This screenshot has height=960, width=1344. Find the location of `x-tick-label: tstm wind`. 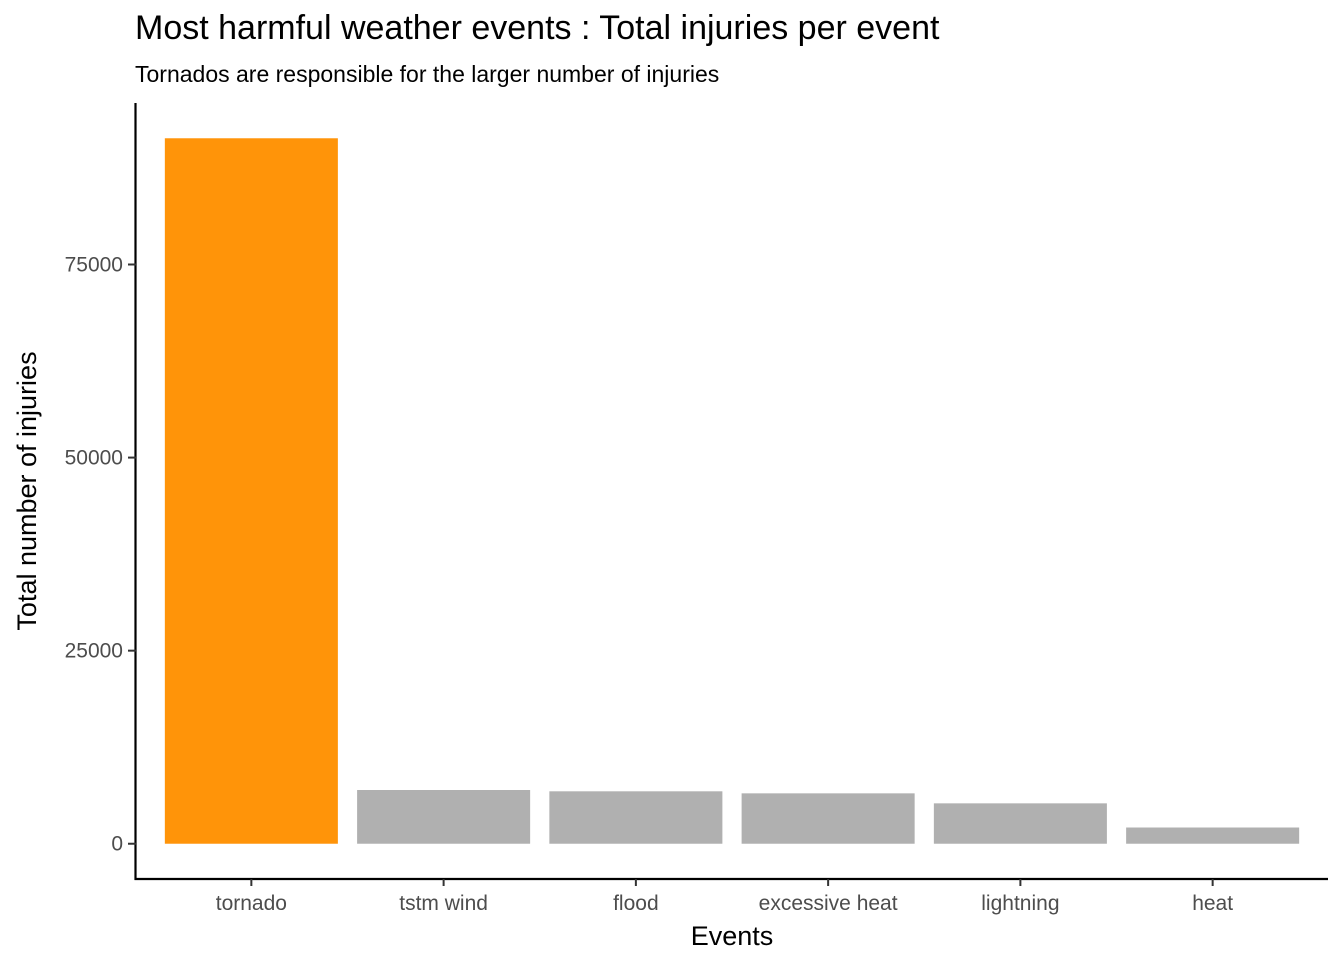

x-tick-label: tstm wind is located at coordinates (443, 903).